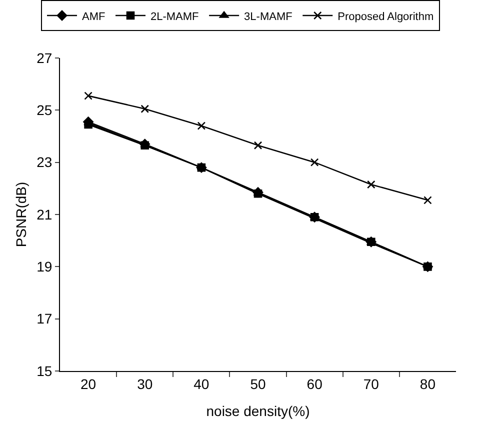 The width and height of the screenshot is (481, 429). I want to click on x-tick-label: 80, so click(428, 384).